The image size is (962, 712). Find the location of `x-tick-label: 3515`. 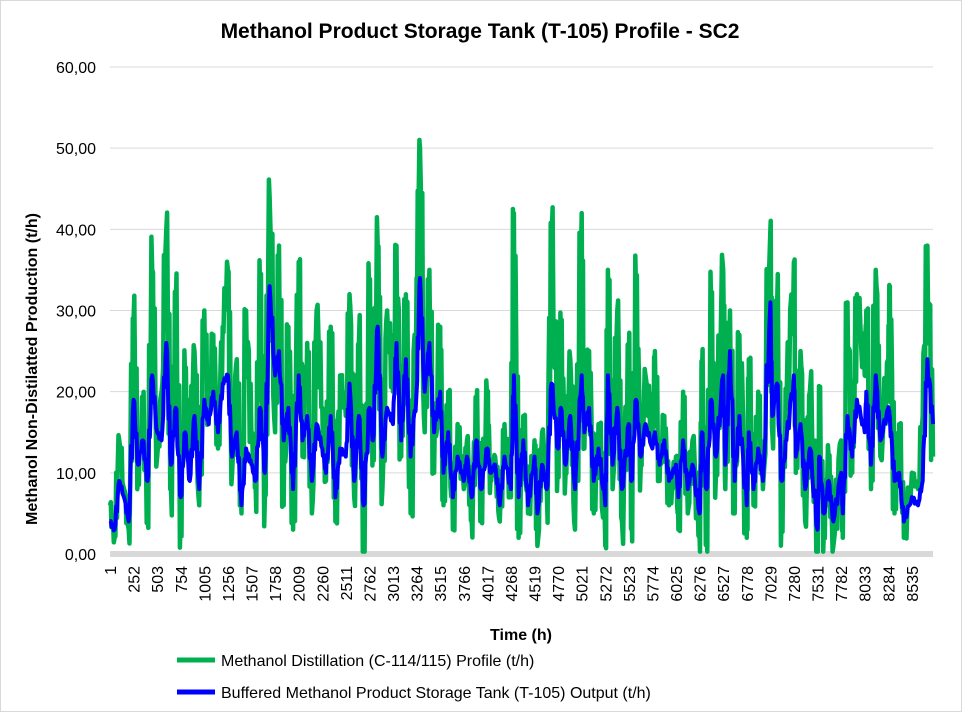

x-tick-label: 3515 is located at coordinates (441, 584).